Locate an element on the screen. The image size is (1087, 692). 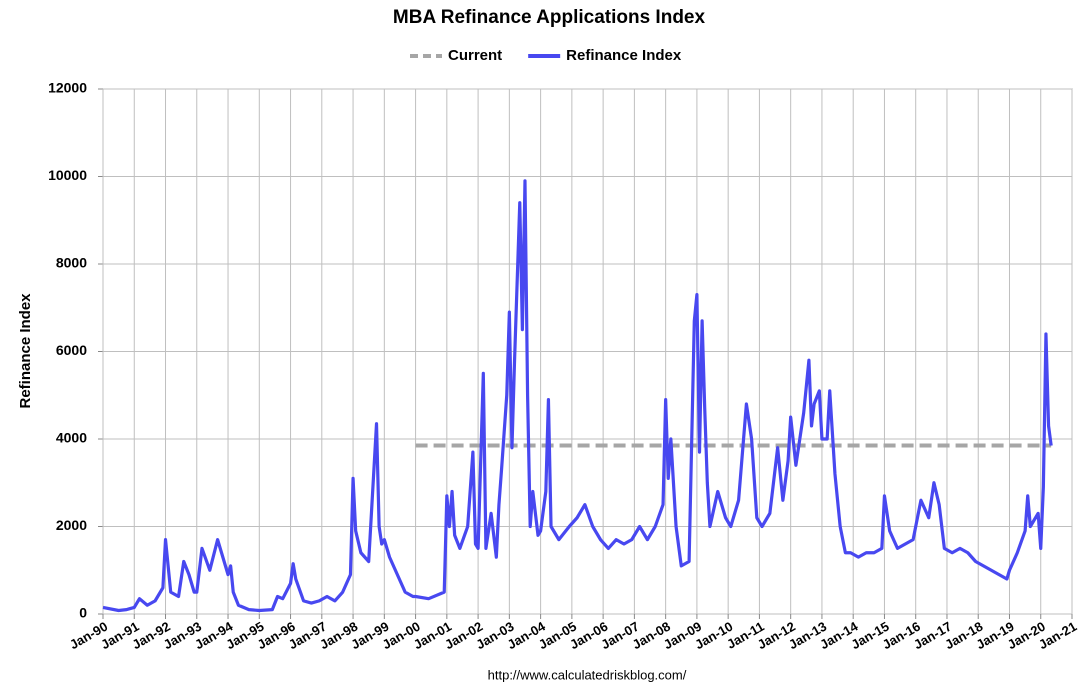
y-tick-label: 6000 is located at coordinates (71, 350).